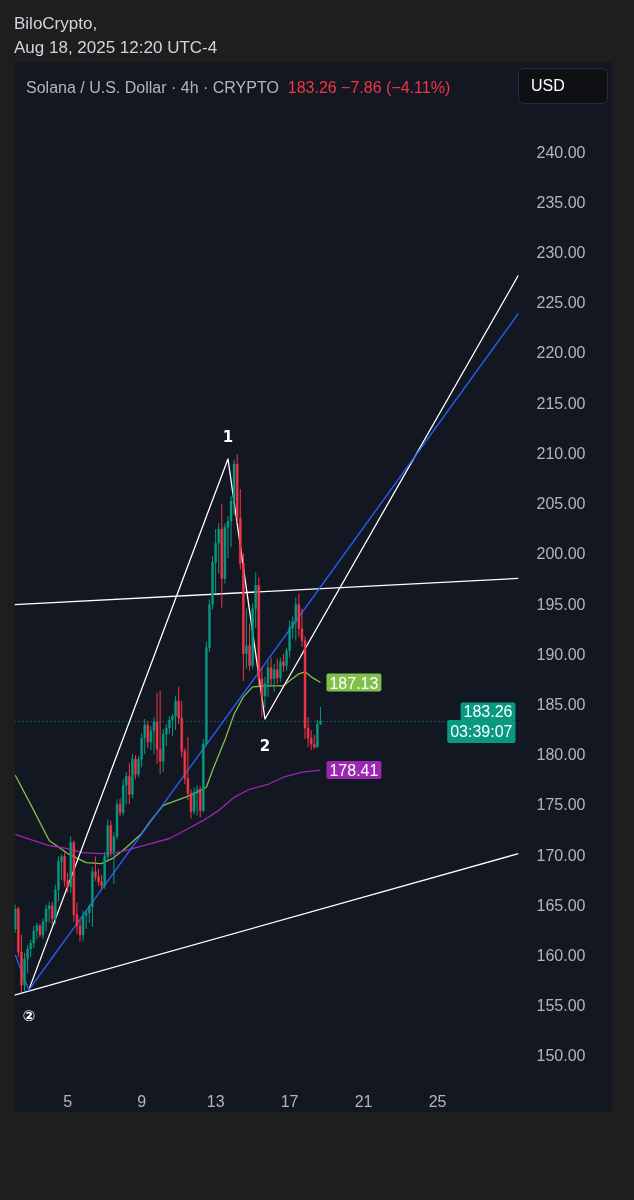 This screenshot has height=1200, width=634. Describe the element at coordinates (265, 746) in the screenshot. I see `annotation: 2` at that location.